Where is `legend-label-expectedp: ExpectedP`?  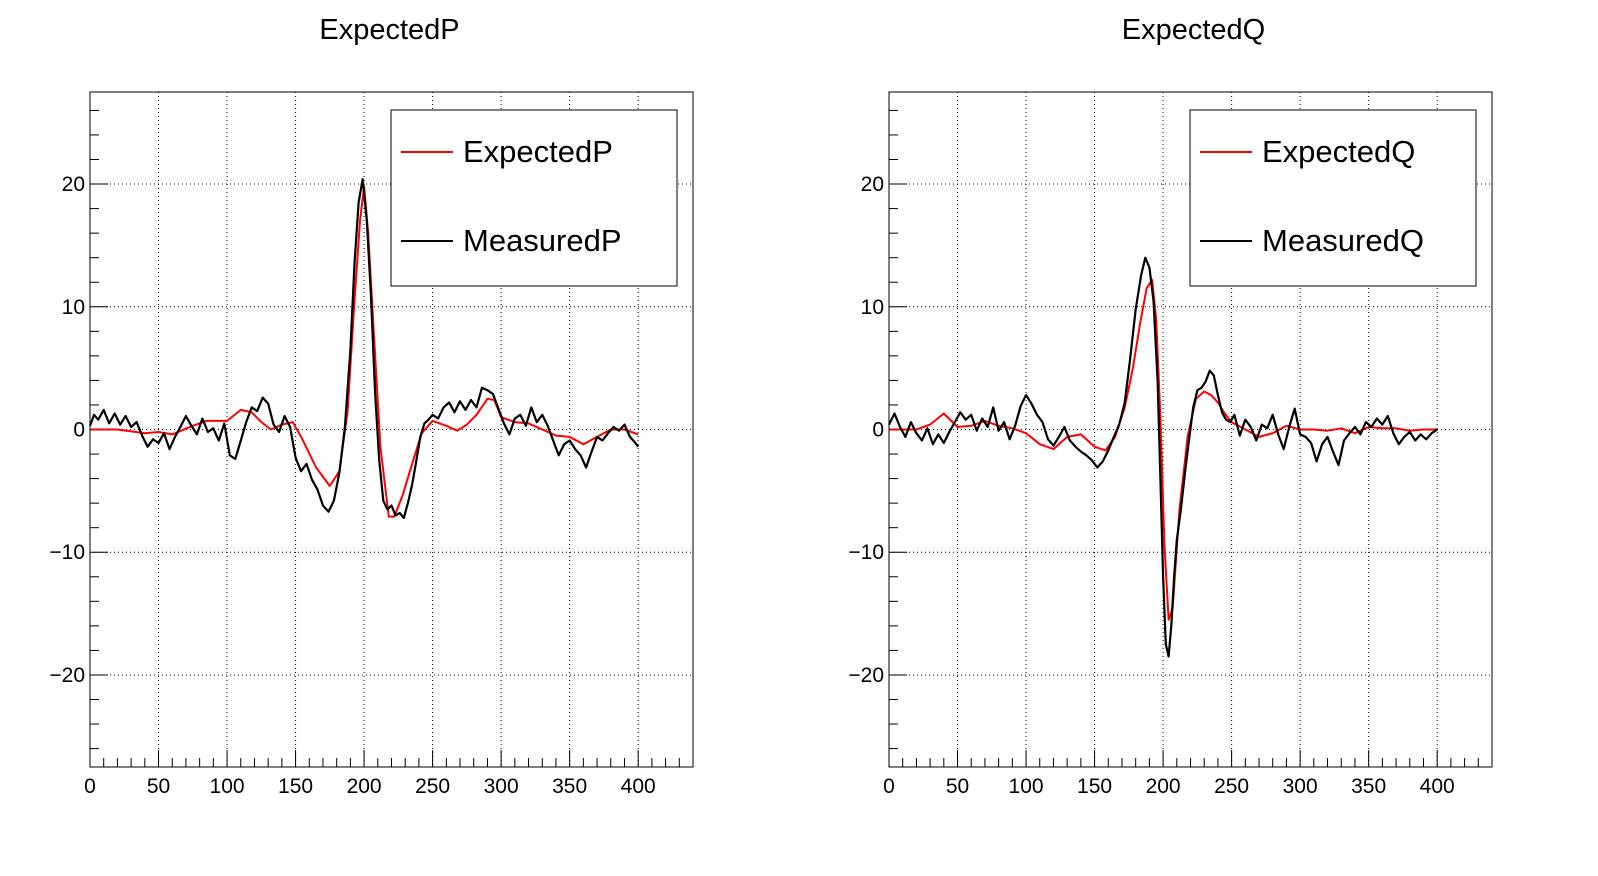
legend-label-expectedp: ExpectedP is located at coordinates (538, 151).